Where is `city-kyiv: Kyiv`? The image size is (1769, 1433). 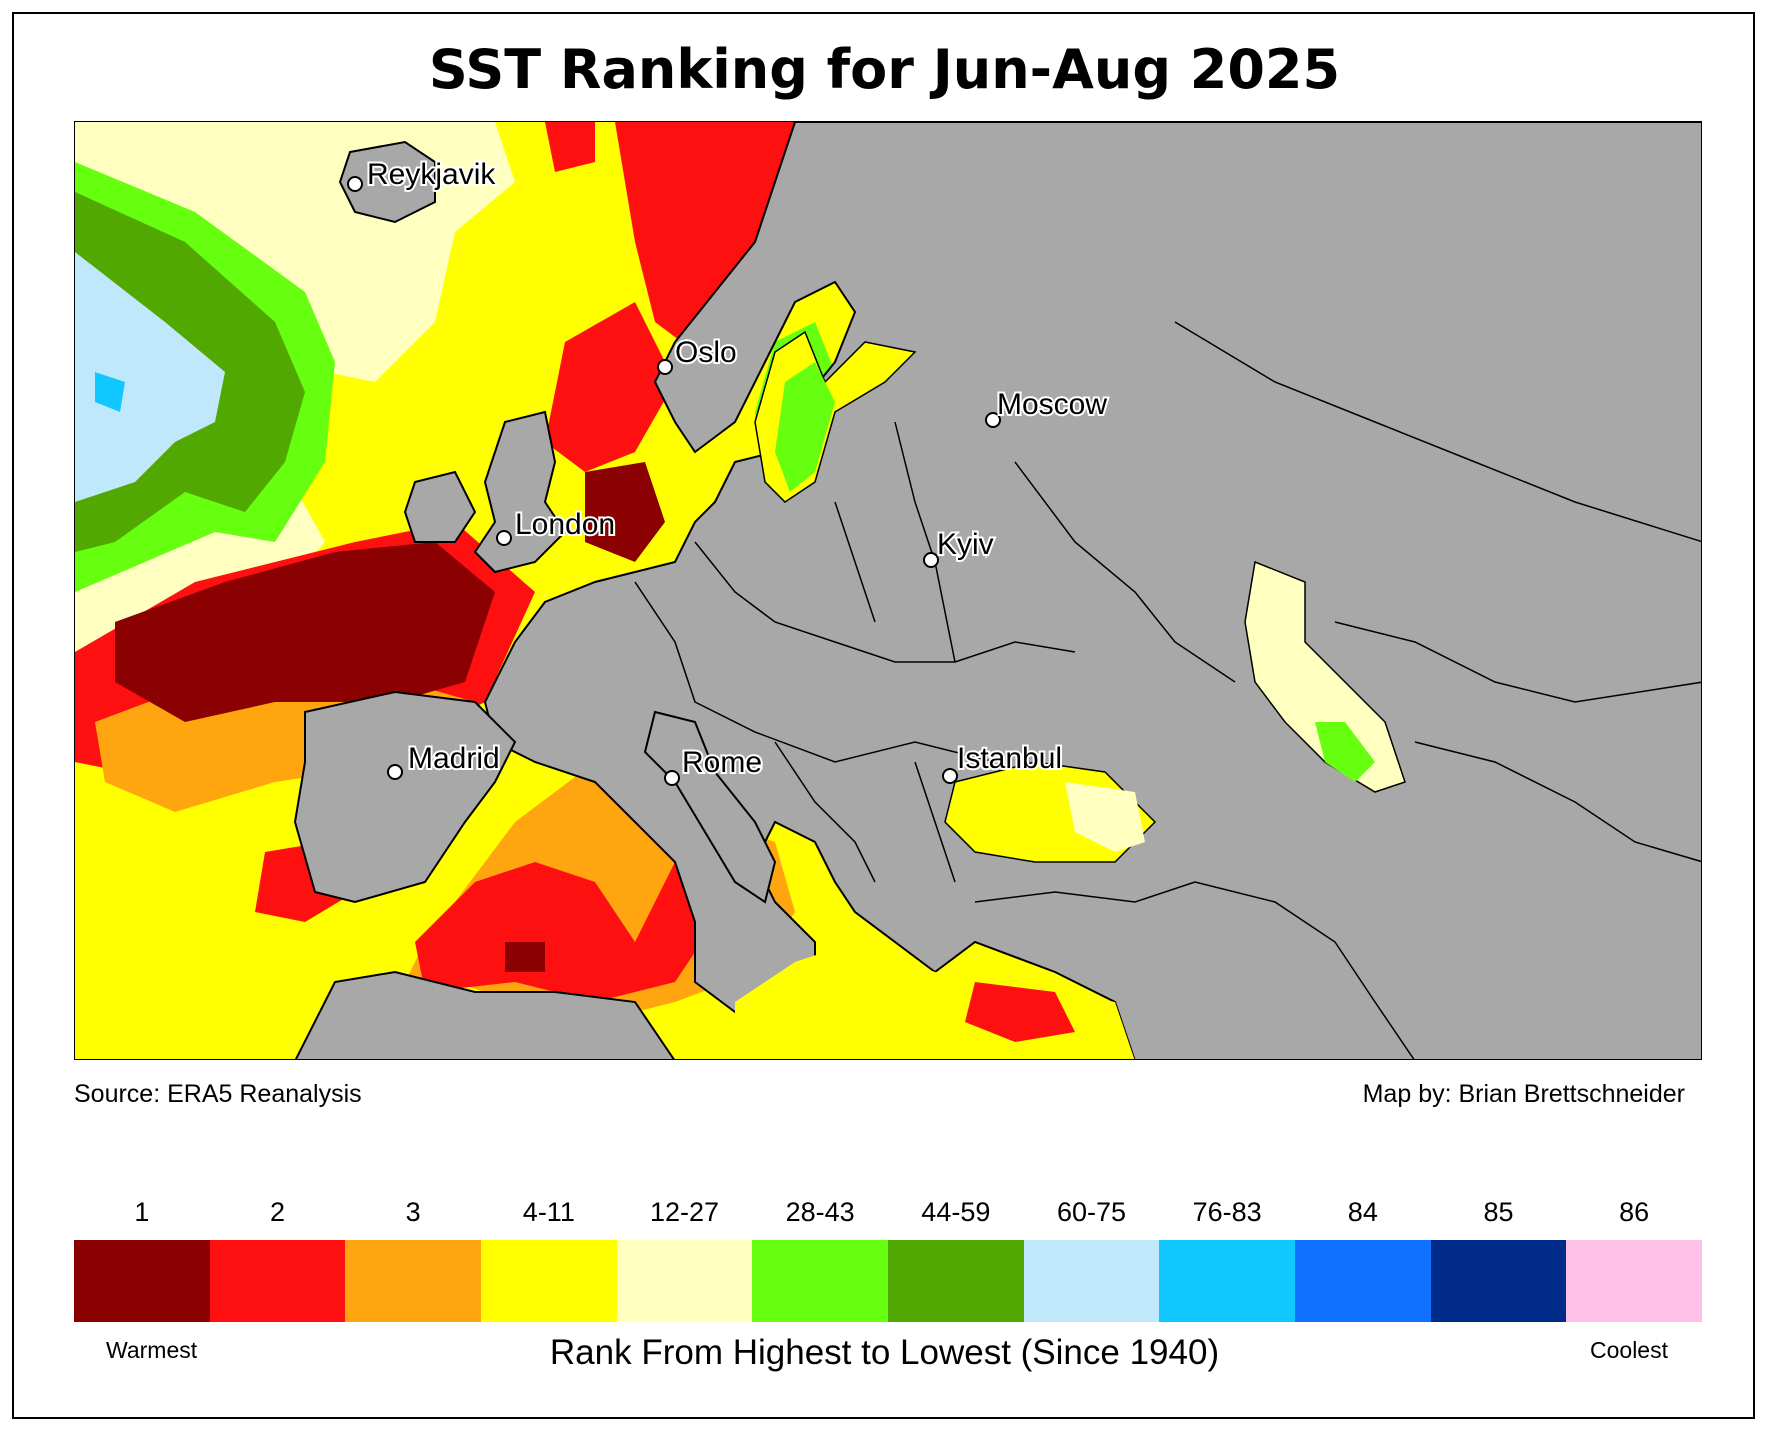 city-kyiv: Kyiv is located at coordinates (959, 547).